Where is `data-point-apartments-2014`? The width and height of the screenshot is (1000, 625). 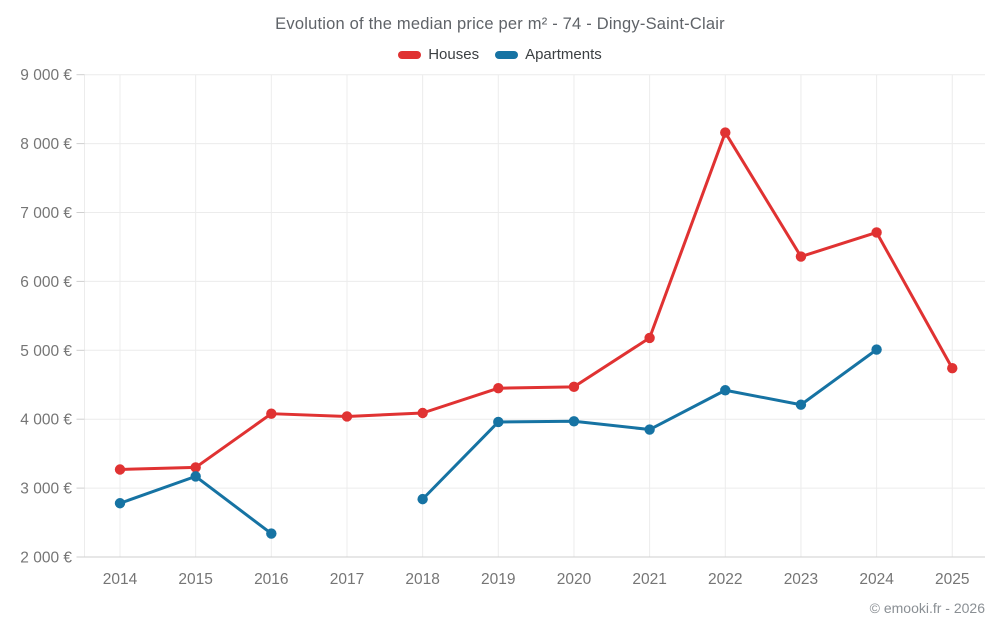
data-point-apartments-2014 is located at coordinates (120, 503).